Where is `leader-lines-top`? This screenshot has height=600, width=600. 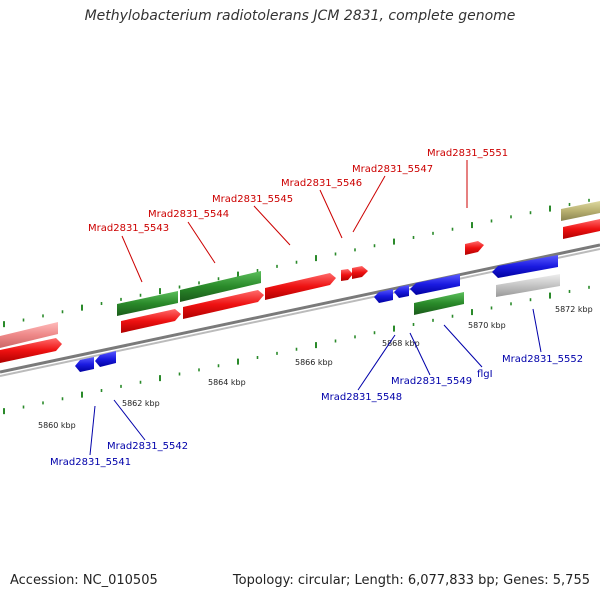 leader-lines-top is located at coordinates (294, 221).